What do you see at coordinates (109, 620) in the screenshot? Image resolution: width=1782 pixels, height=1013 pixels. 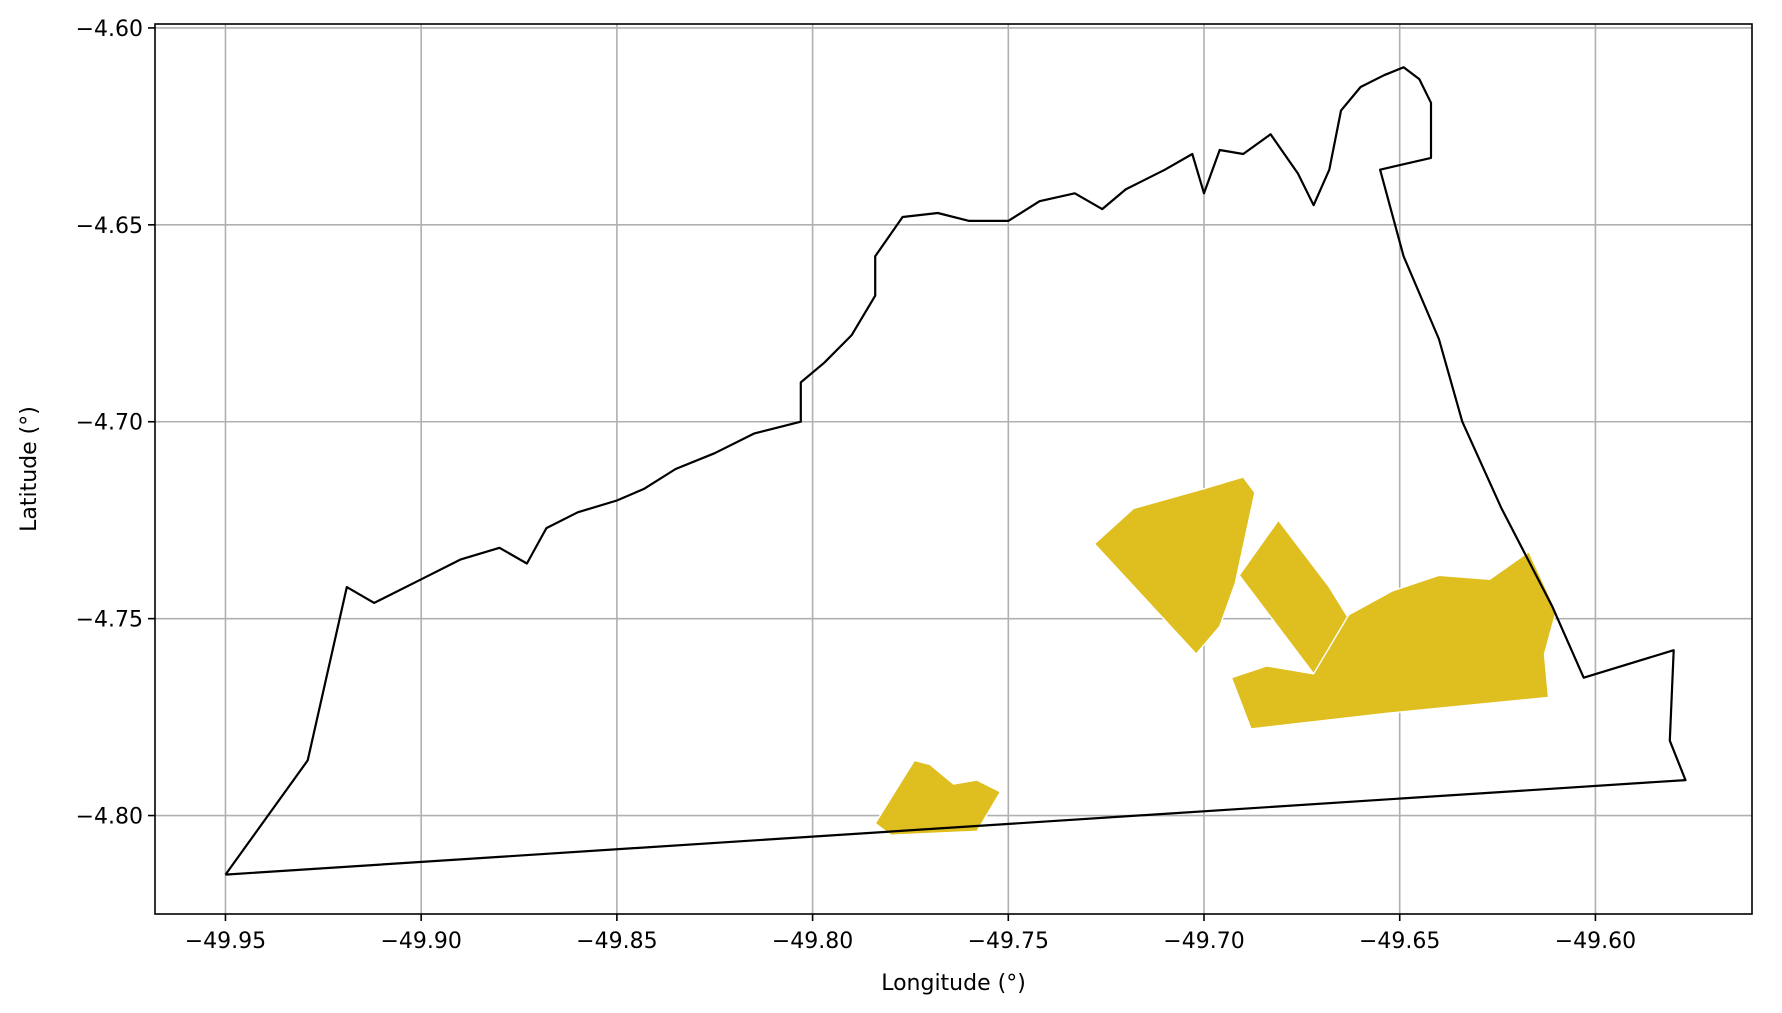 I see `y-tick-label: −4.75` at bounding box center [109, 620].